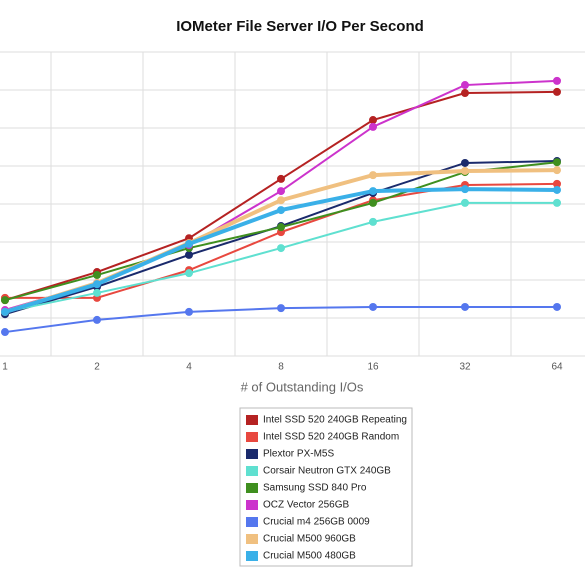 The width and height of the screenshot is (585, 585). What do you see at coordinates (298, 454) in the screenshot?
I see `legend-label: Plextor PX-M5S` at bounding box center [298, 454].